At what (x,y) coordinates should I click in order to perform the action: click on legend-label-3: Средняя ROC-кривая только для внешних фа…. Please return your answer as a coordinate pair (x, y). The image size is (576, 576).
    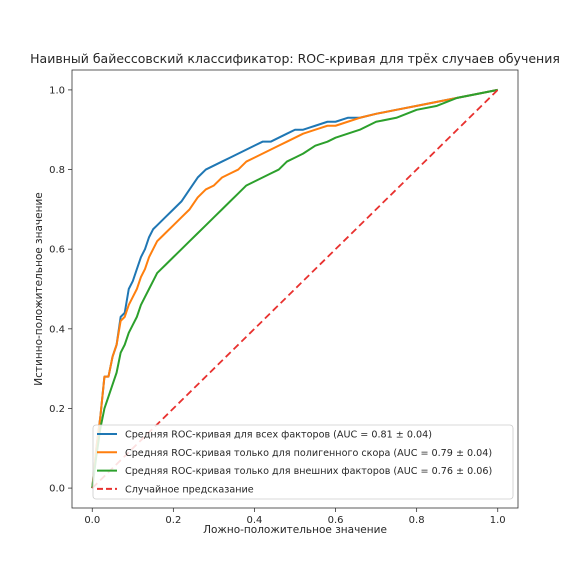
    Looking at the image, I should click on (308, 471).